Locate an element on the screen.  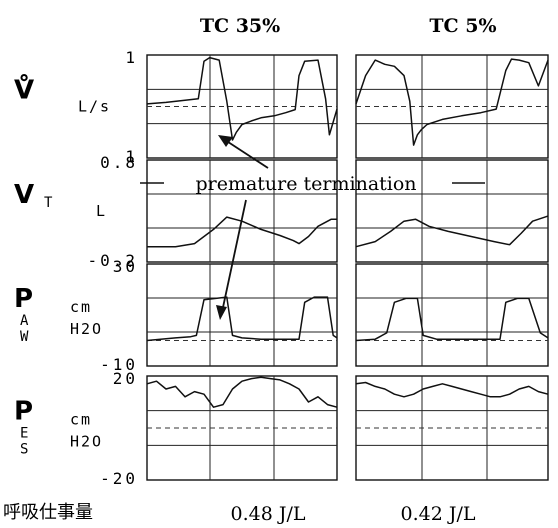
row-symbol-1: V is located at coordinates (24, 195).